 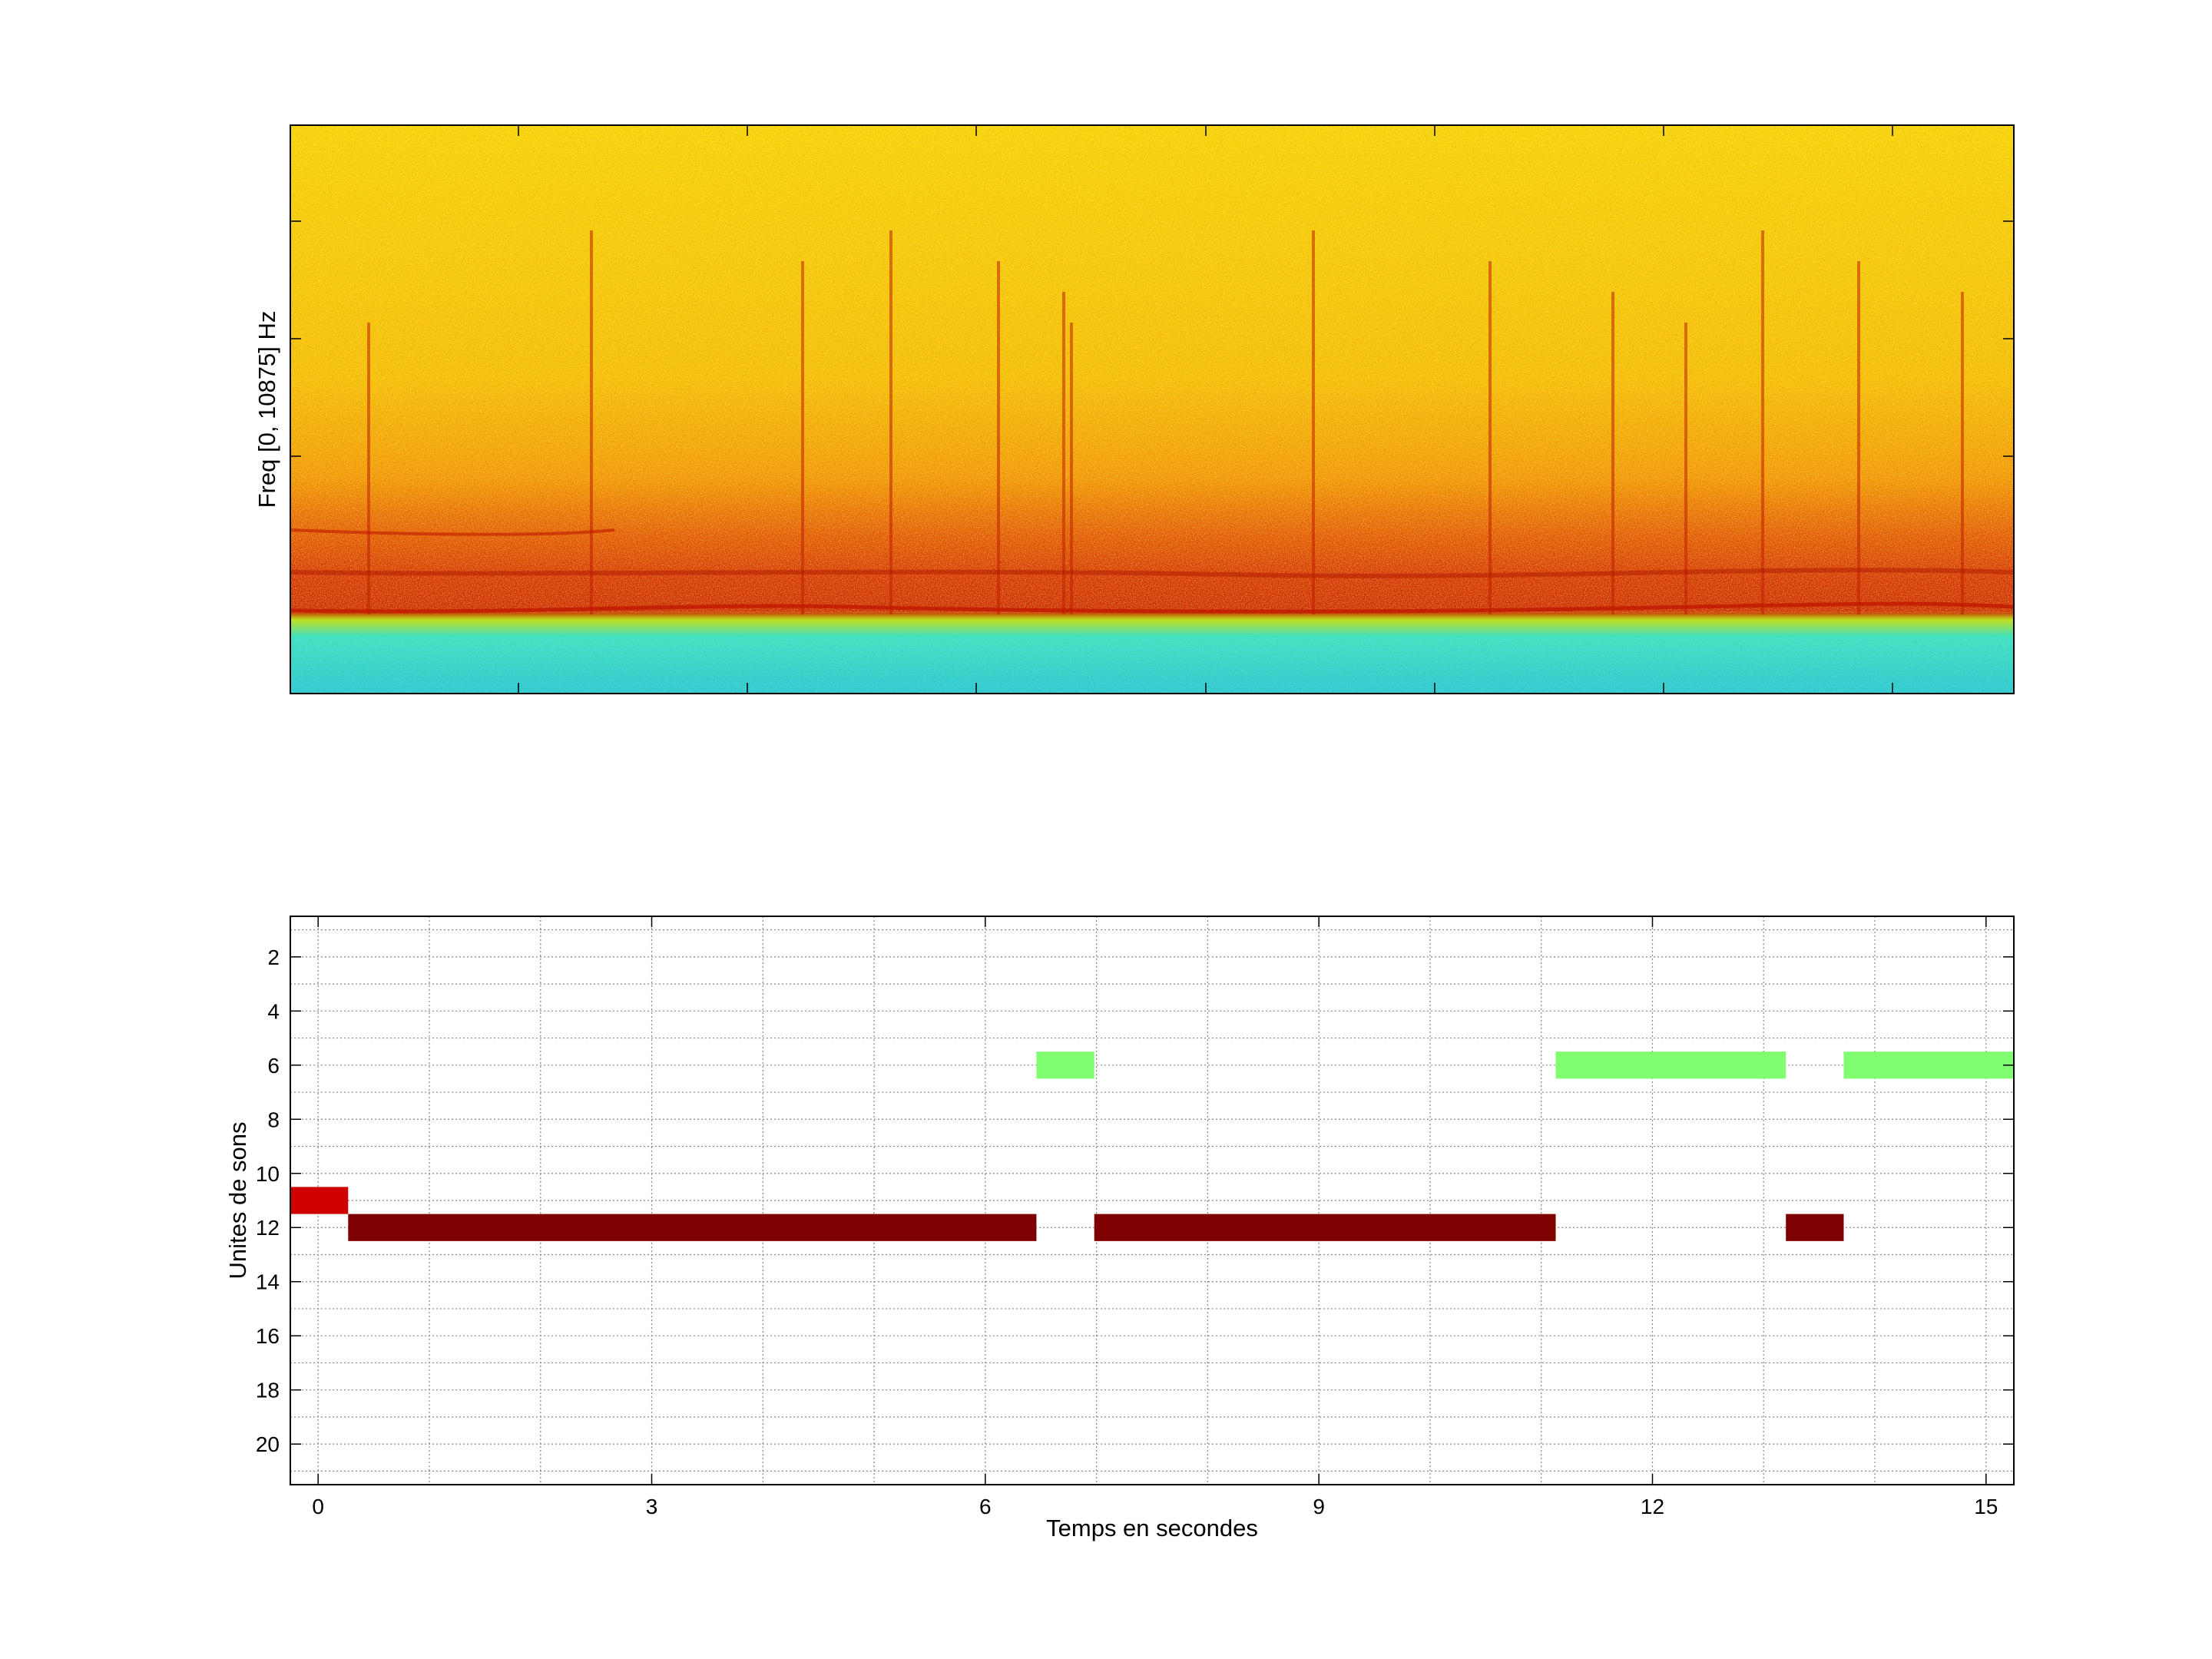 I want to click on x-tick-label: 12, so click(x=1652, y=1507).